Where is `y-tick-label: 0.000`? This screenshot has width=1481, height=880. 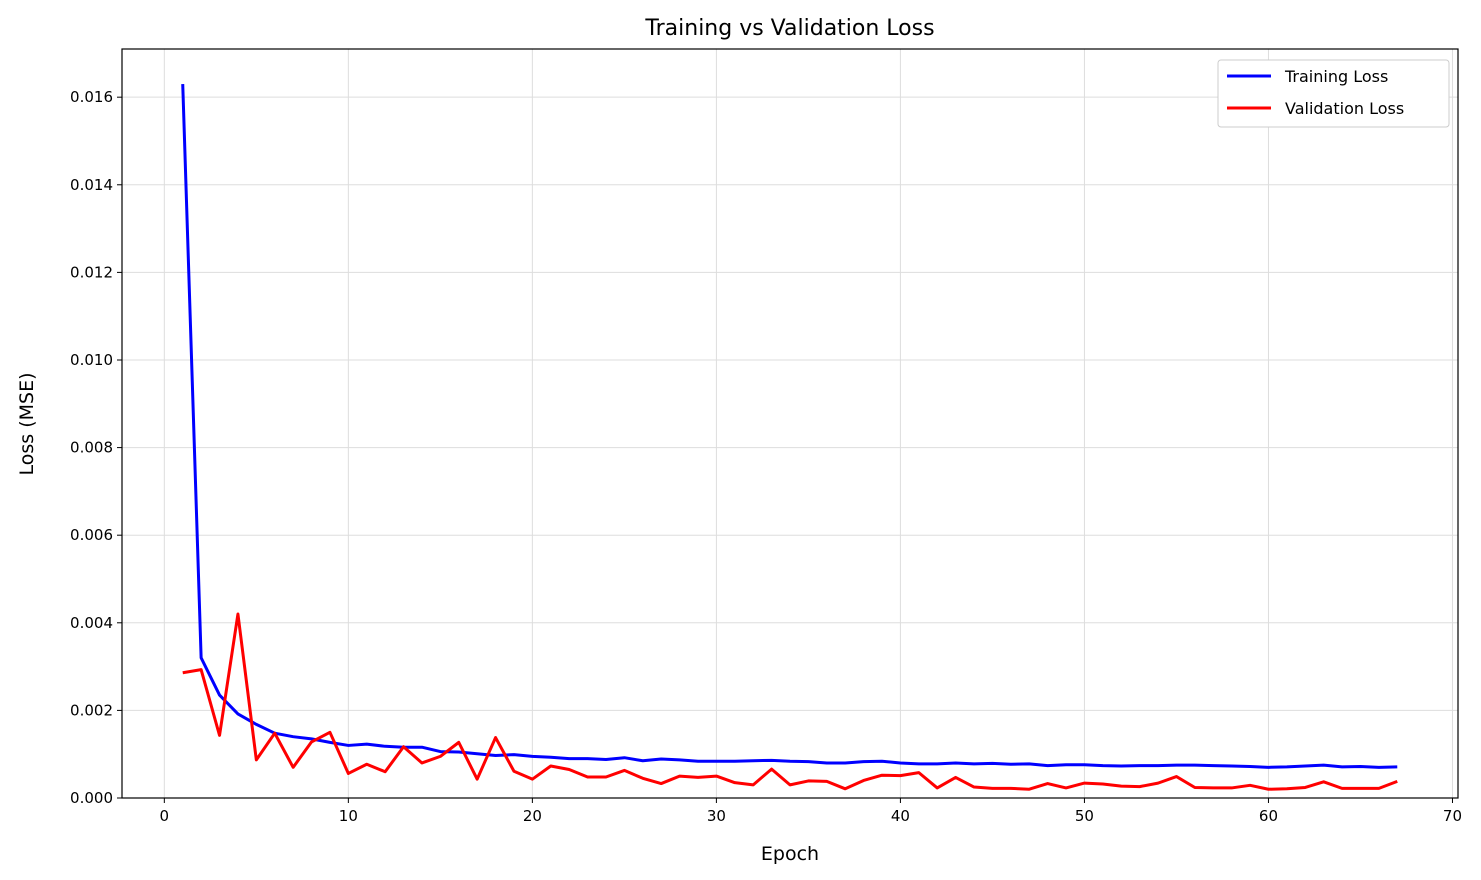
y-tick-label: 0.000 is located at coordinates (91, 798).